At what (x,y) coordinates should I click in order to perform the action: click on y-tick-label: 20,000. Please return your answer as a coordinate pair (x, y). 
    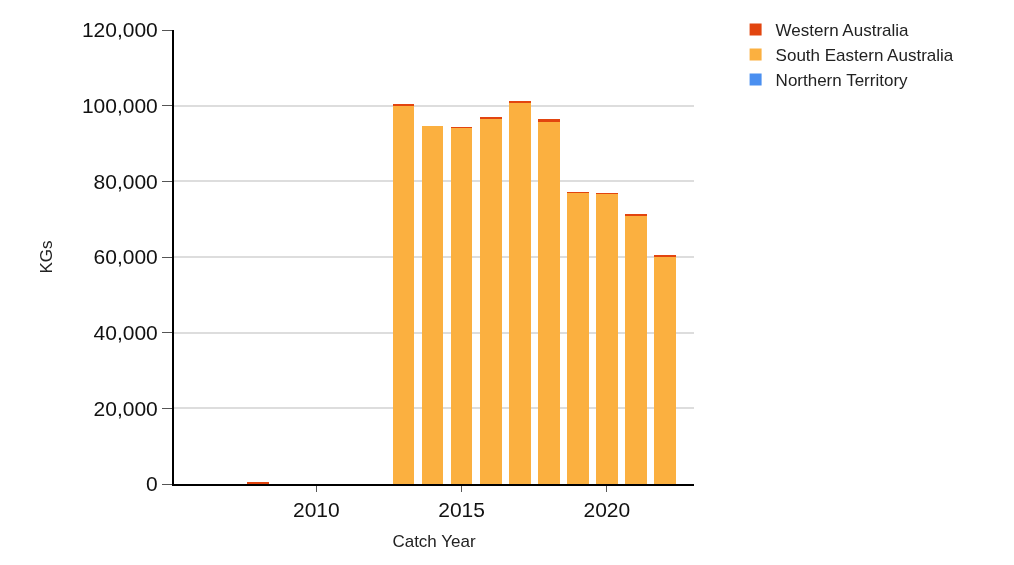
    Looking at the image, I should click on (125, 408).